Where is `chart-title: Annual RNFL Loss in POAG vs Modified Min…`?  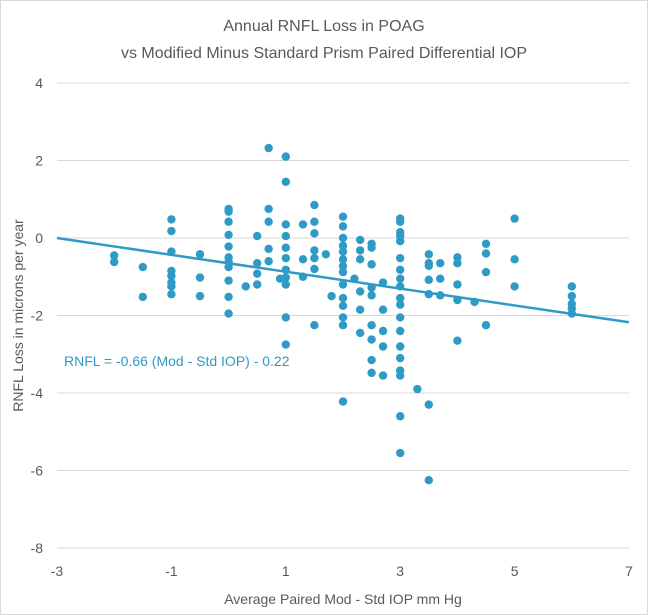
chart-title: Annual RNFL Loss in POAG vs Modified Min… is located at coordinates (324, 40).